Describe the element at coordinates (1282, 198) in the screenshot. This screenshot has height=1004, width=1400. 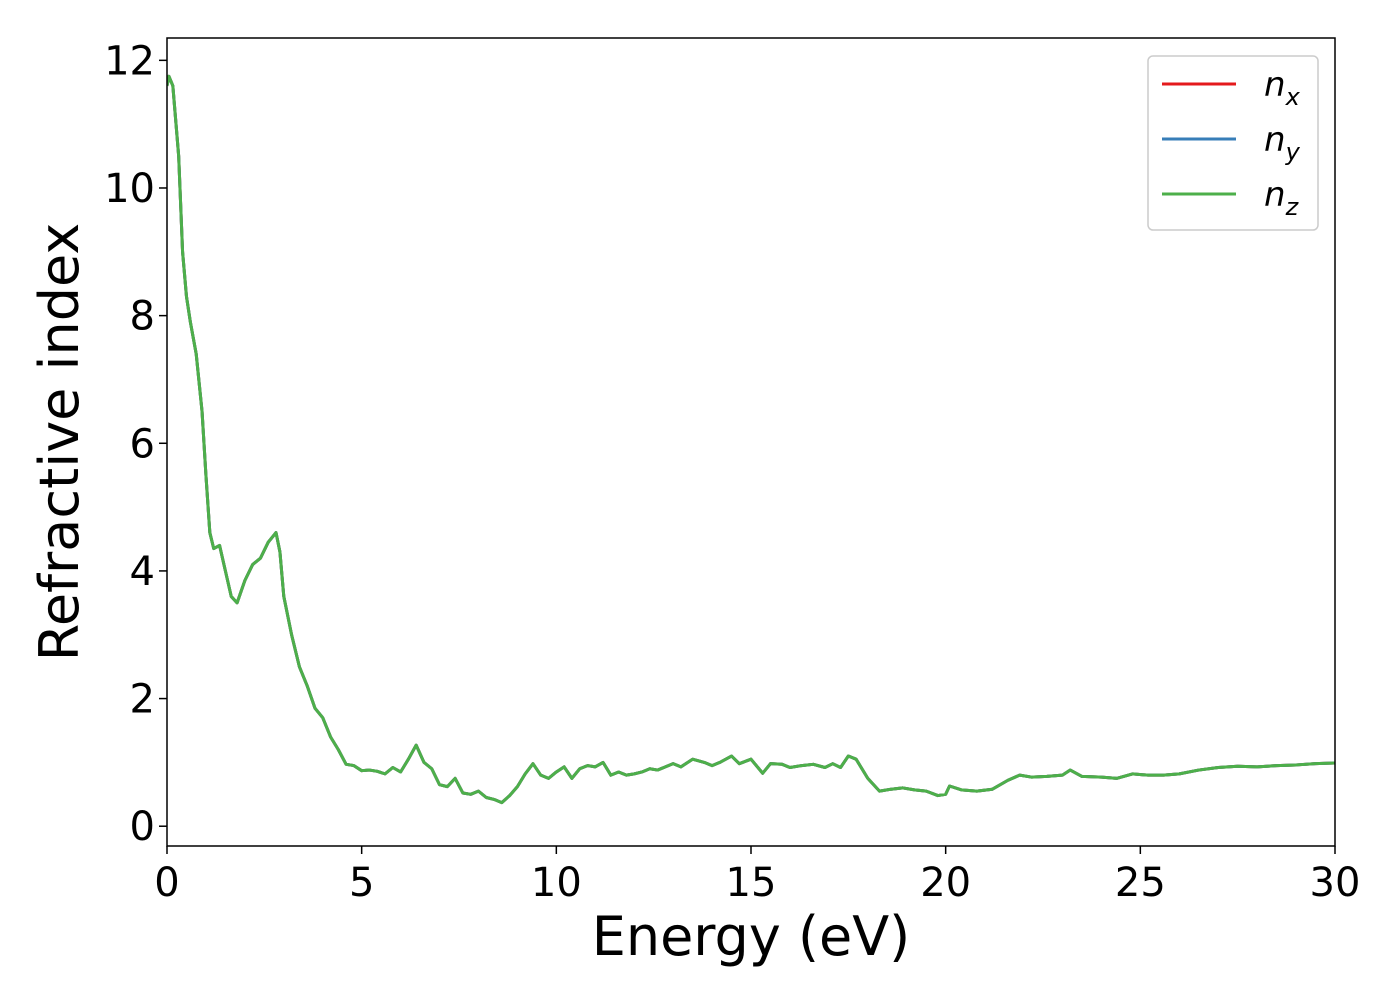
I see `legend-label: nz` at that location.